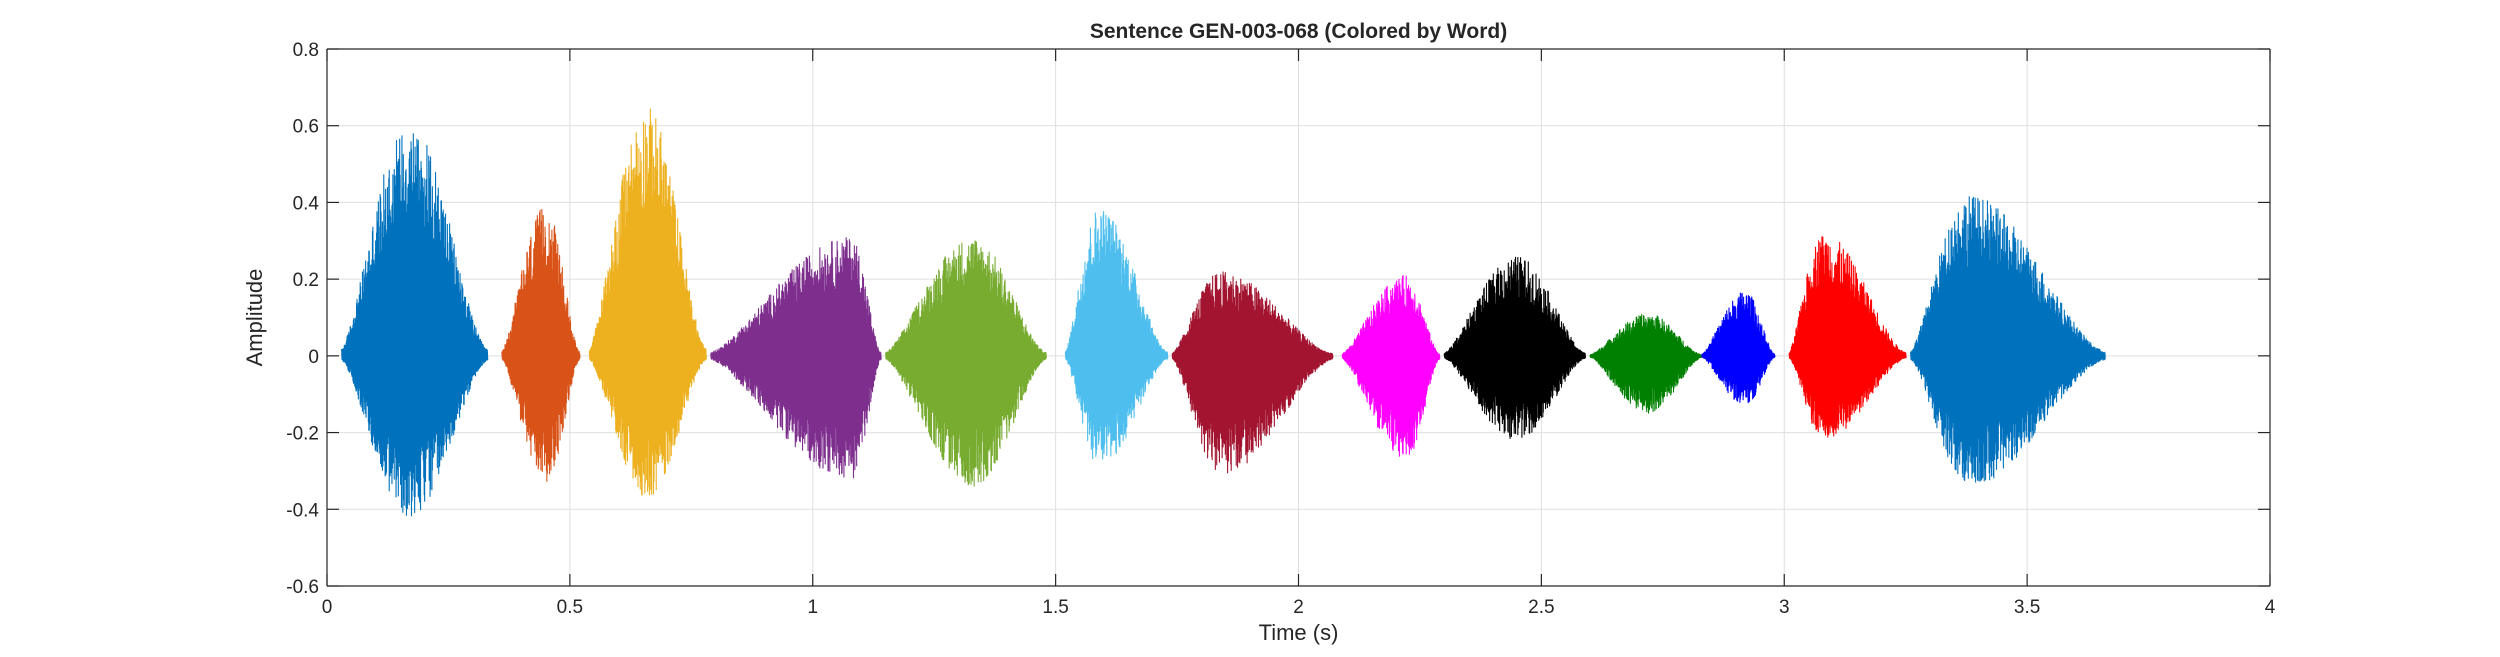 Image resolution: width=2500 pixels, height=657 pixels. I want to click on y-tick-label: -0.2, so click(302, 434).